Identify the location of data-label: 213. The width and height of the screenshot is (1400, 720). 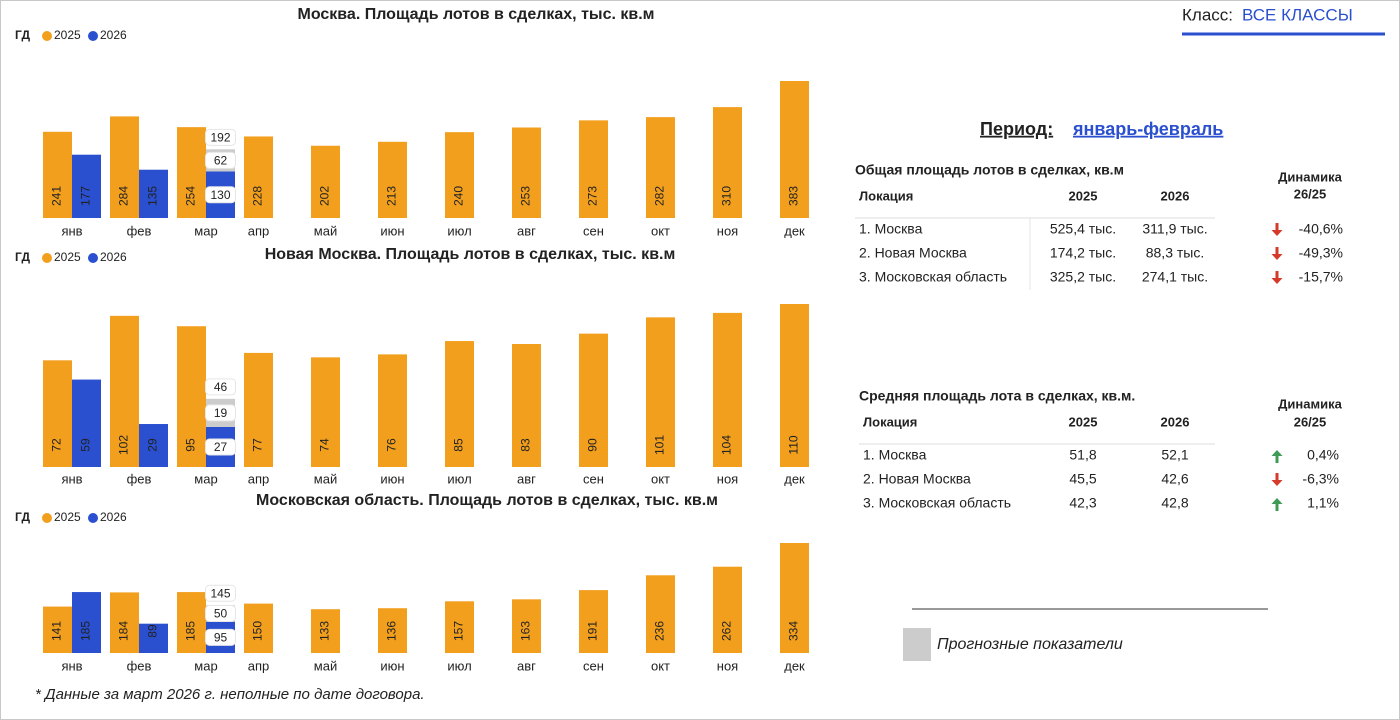
(392, 196).